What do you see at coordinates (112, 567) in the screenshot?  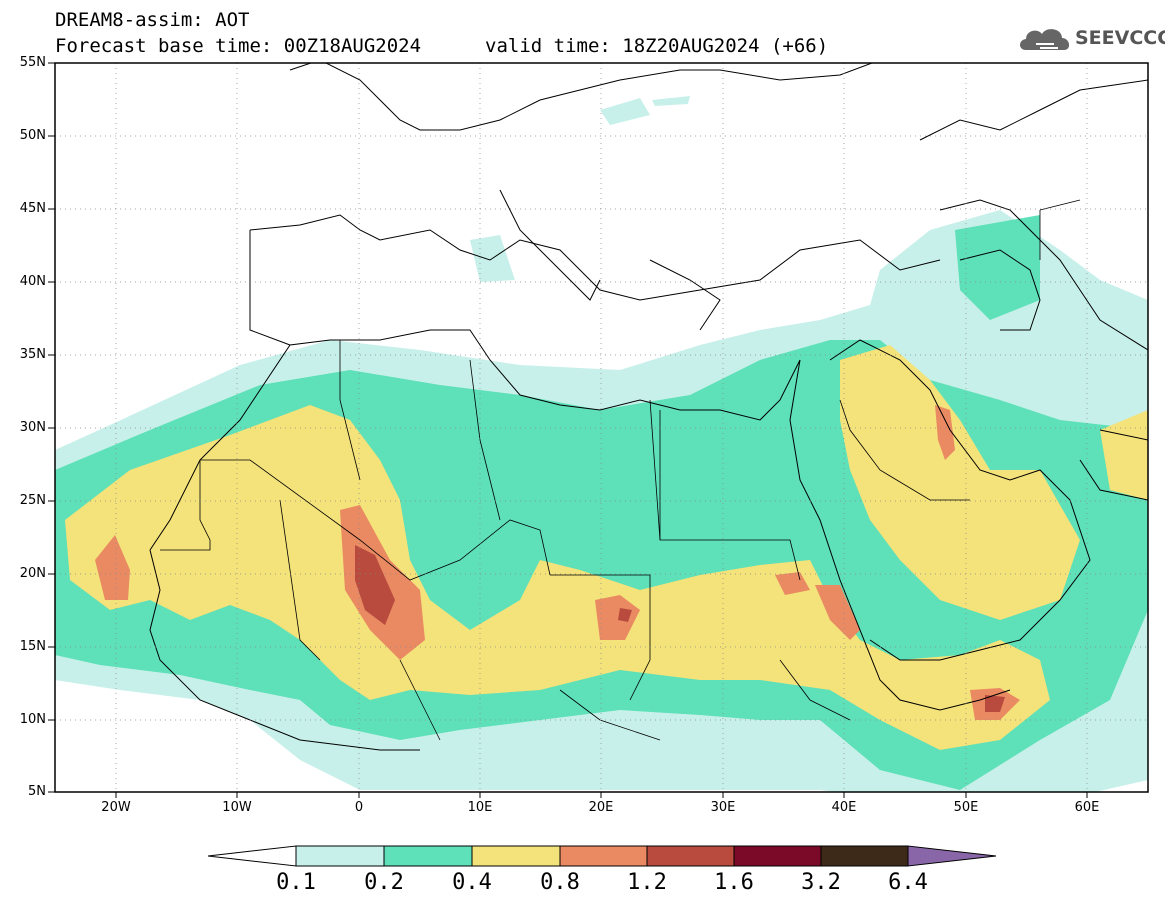 I see `aot-band-0.8` at bounding box center [112, 567].